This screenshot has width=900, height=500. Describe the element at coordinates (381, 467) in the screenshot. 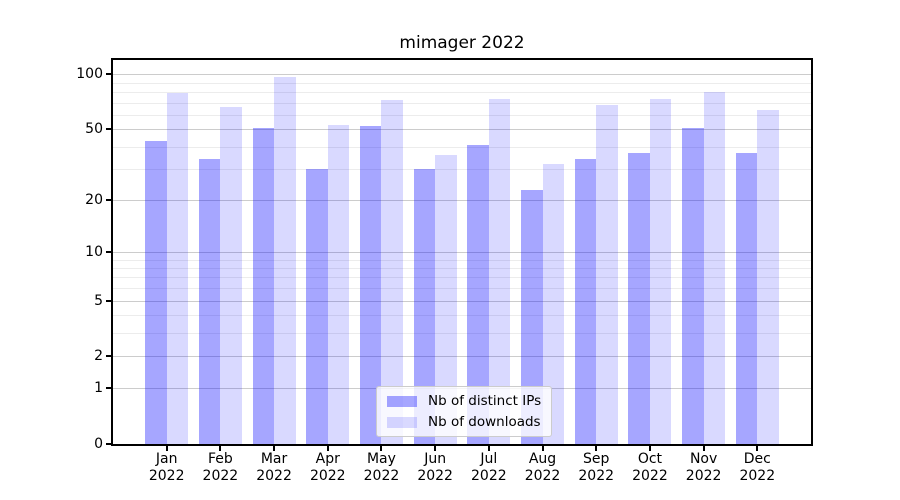

I see `x-tick-label: May 2022` at that location.